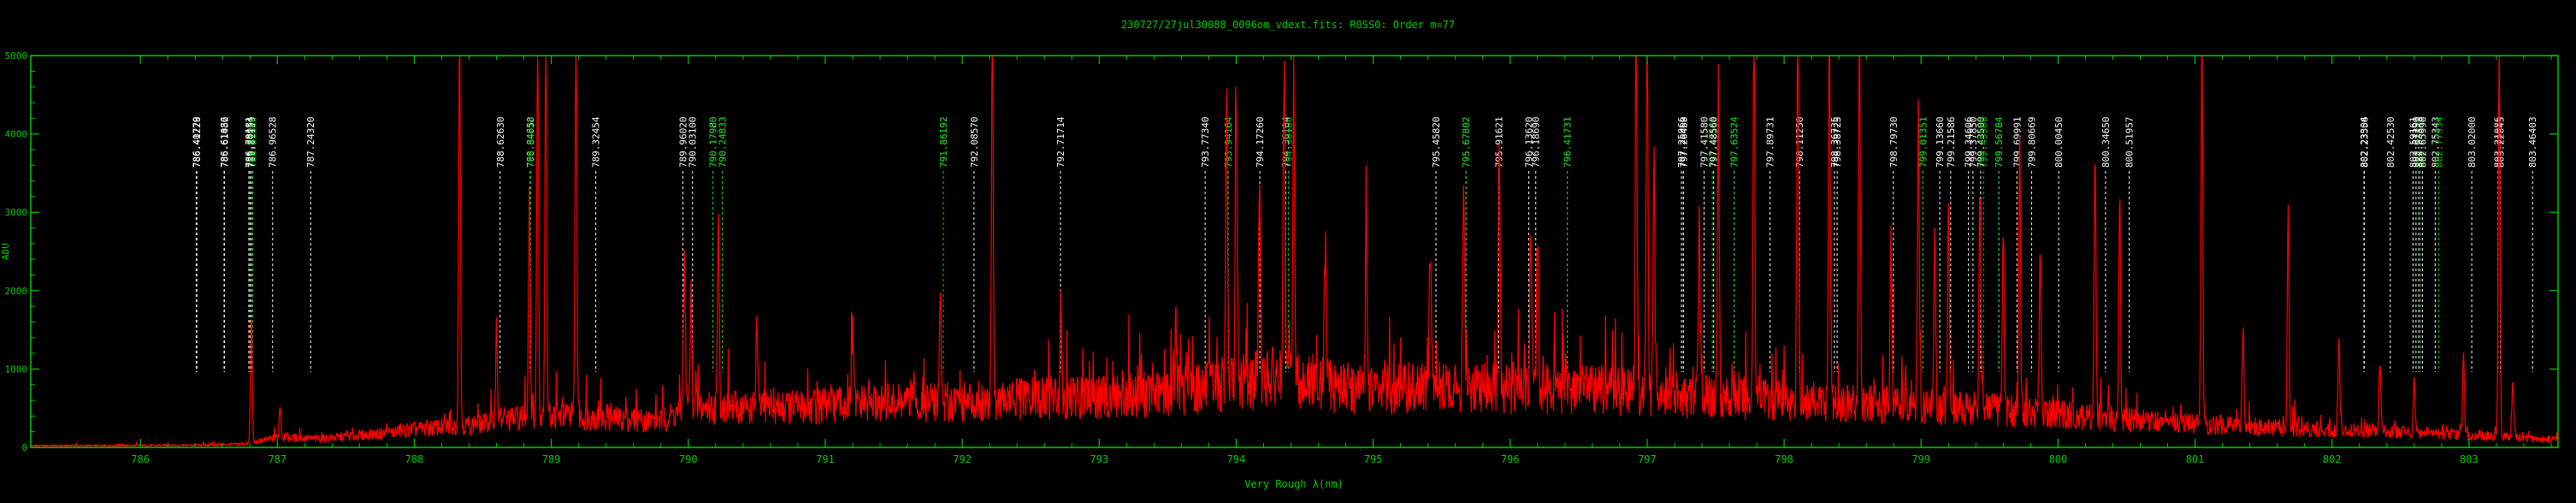  I want to click on annotation-label: 799.69991, so click(2017, 142).